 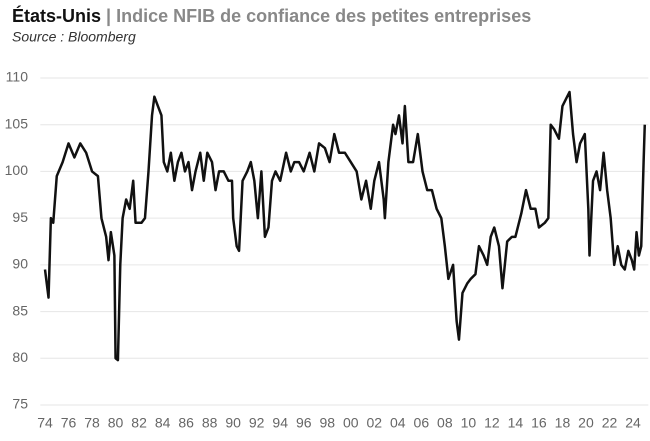 What do you see at coordinates (516, 423) in the screenshot?
I see `x-tick-label: 14` at bounding box center [516, 423].